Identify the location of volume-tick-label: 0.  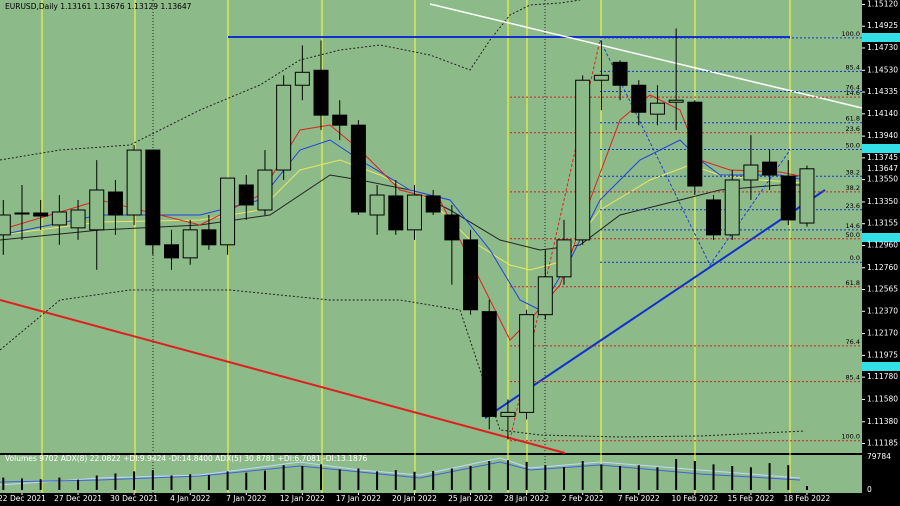
(869, 489).